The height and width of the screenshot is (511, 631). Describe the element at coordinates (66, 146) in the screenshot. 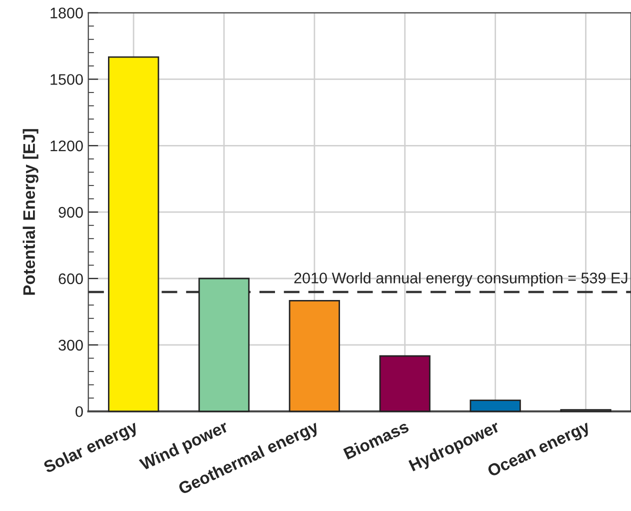

I see `y-tick-label: 1200` at that location.